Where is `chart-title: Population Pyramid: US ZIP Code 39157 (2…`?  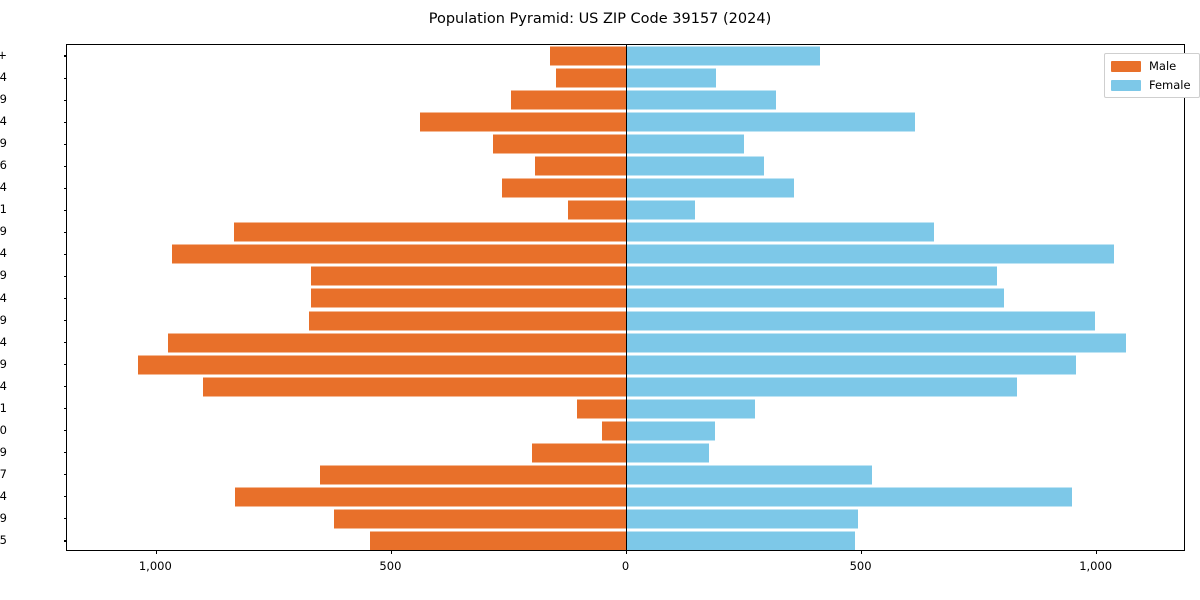
chart-title: Population Pyramid: US ZIP Code 39157 (2… is located at coordinates (600, 19).